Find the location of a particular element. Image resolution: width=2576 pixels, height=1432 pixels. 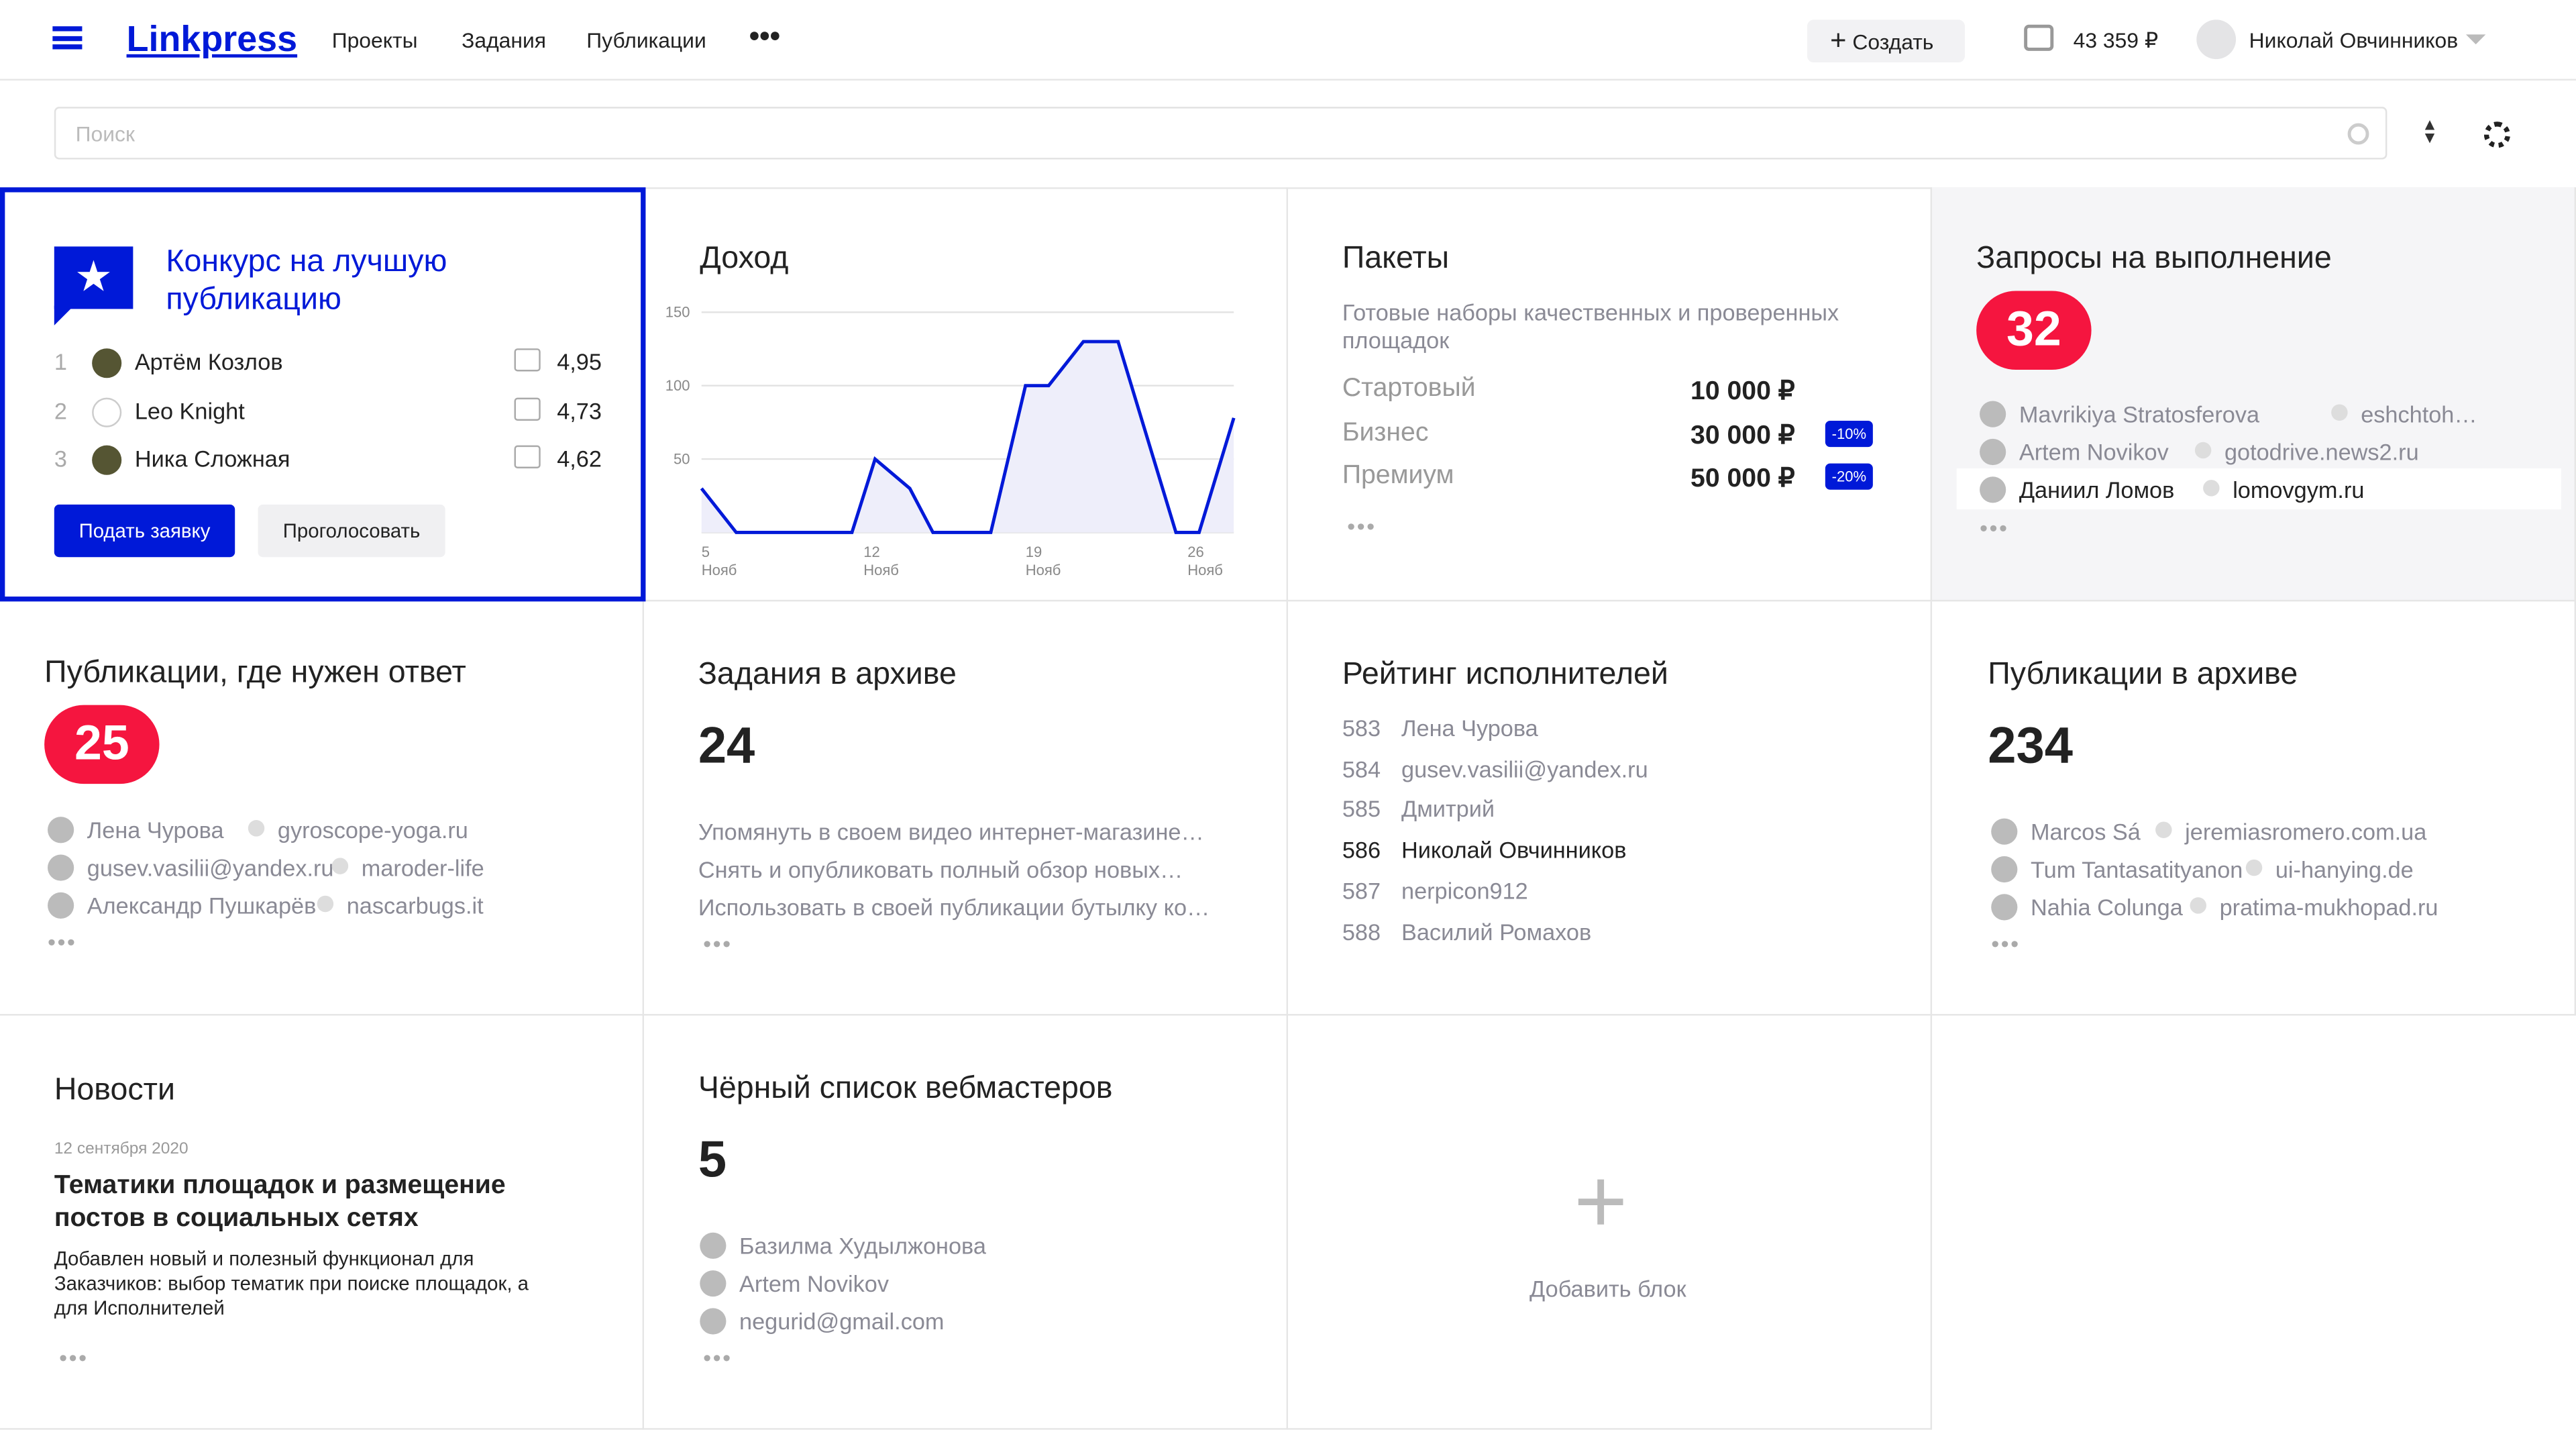

package-name: Премиум is located at coordinates (1398, 476).